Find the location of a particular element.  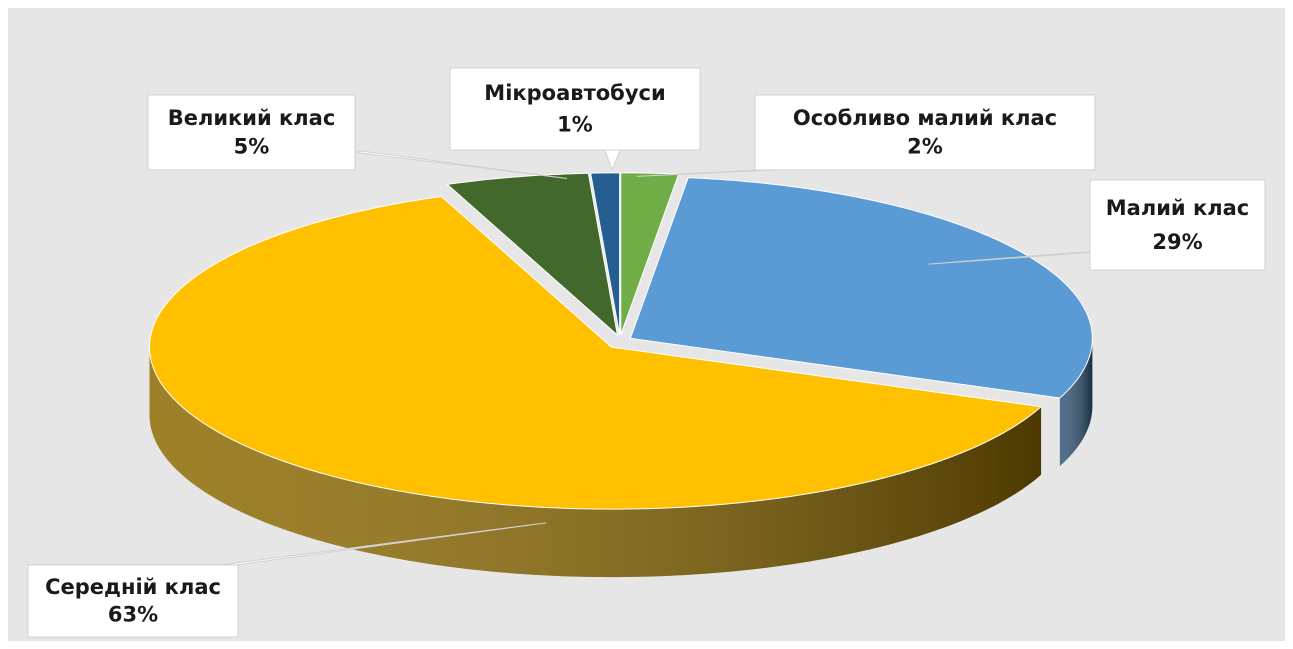

data-label-value: 2% is located at coordinates (925, 147).